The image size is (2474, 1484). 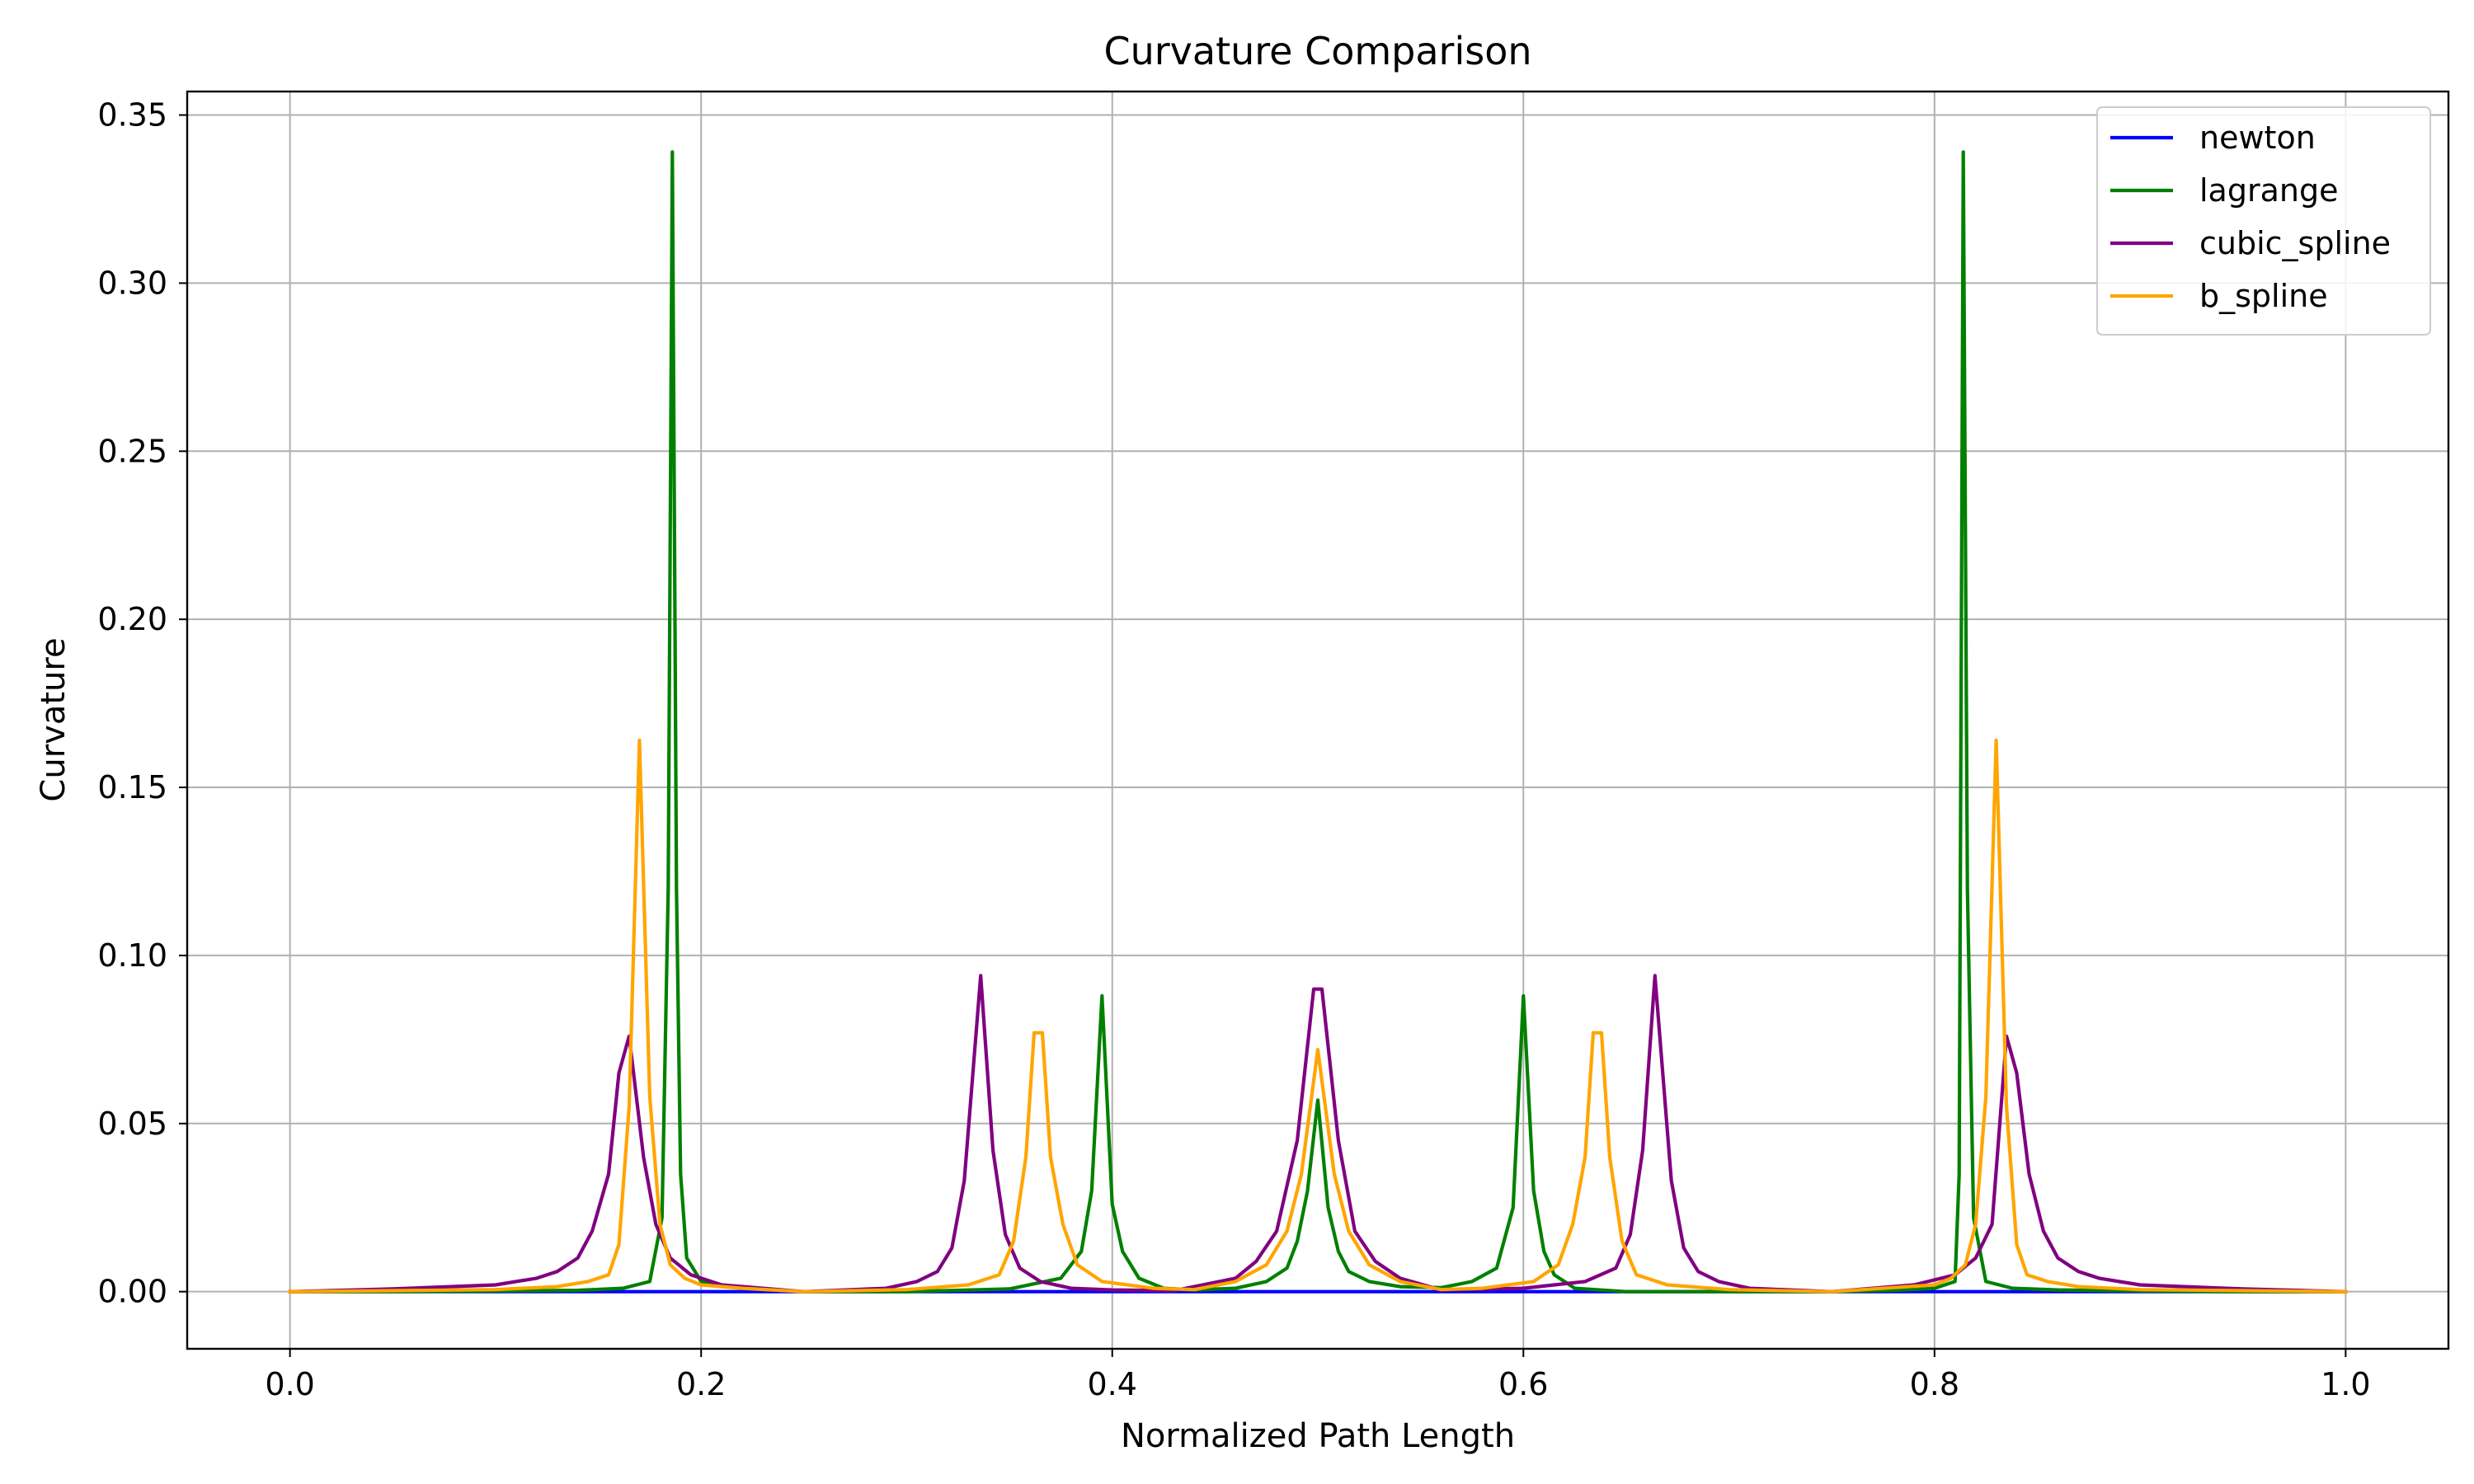 What do you see at coordinates (1112, 1384) in the screenshot?
I see `x-tick-label: 0.4` at bounding box center [1112, 1384].